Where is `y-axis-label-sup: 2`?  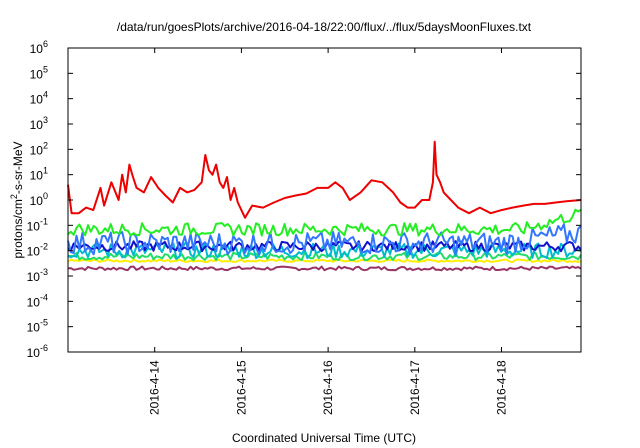
y-axis-label-sup: 2 is located at coordinates (14, 196).